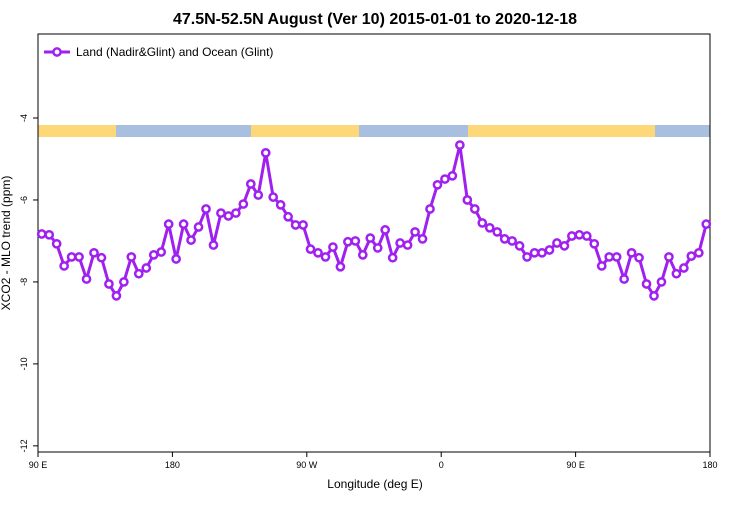 The width and height of the screenshot is (750, 505). What do you see at coordinates (6, 243) in the screenshot?
I see `y-axis-label: XCO2 - MLO trend (ppm)` at bounding box center [6, 243].